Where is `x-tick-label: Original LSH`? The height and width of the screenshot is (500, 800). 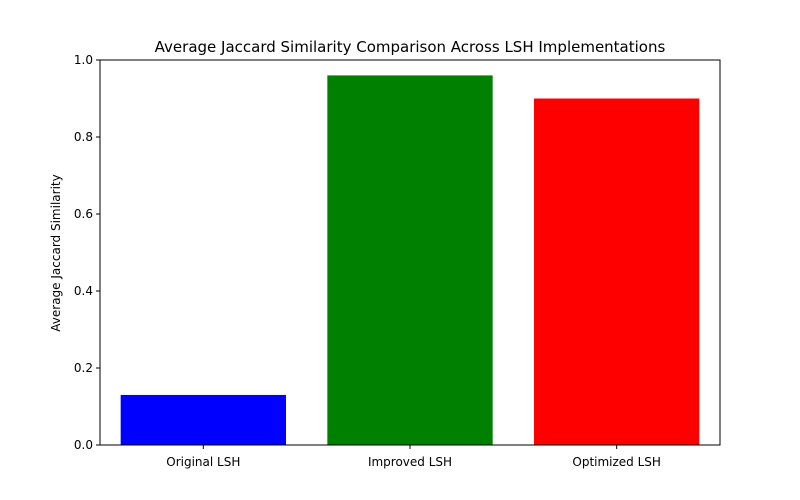
x-tick-label: Original LSH is located at coordinates (203, 462).